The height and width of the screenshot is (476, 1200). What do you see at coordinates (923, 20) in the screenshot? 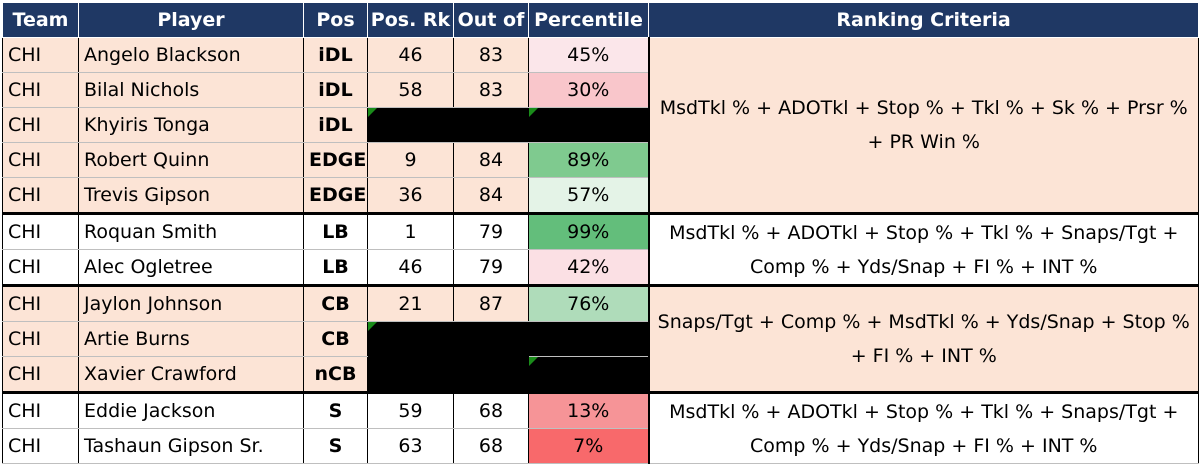
I see `header-ranking-criteria: Ranking Criteria` at bounding box center [923, 20].